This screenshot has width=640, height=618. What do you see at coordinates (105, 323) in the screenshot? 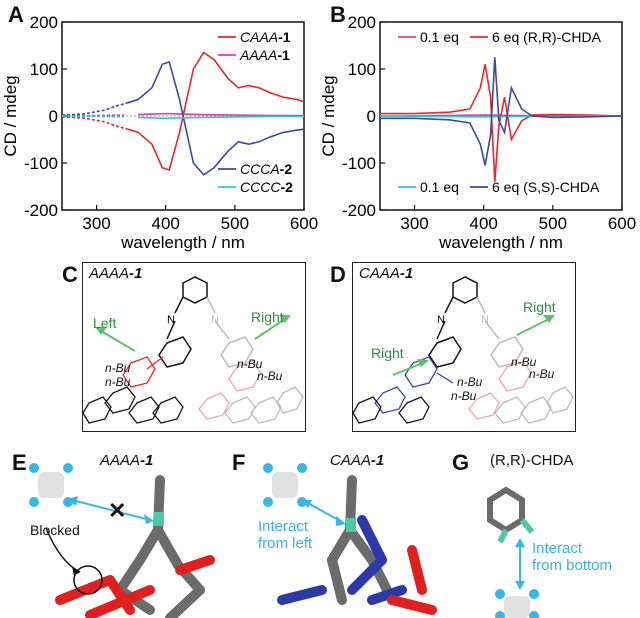
I see `structure-c-left-label: Left` at bounding box center [105, 323].